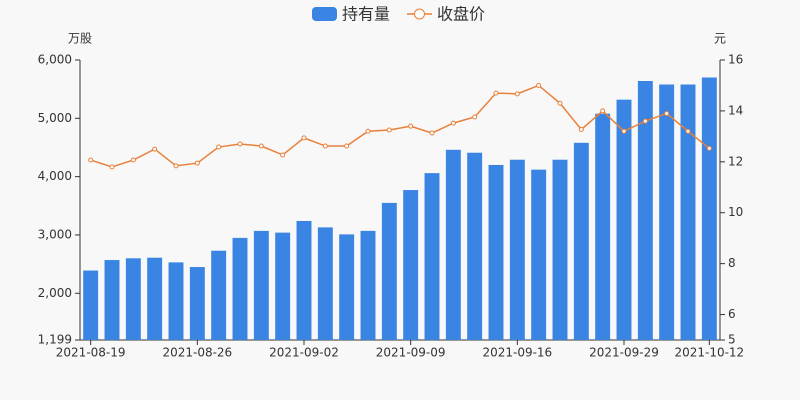 This screenshot has height=400, width=800. What do you see at coordinates (735, 110) in the screenshot?
I see `y2-tick-label: 14` at bounding box center [735, 110].